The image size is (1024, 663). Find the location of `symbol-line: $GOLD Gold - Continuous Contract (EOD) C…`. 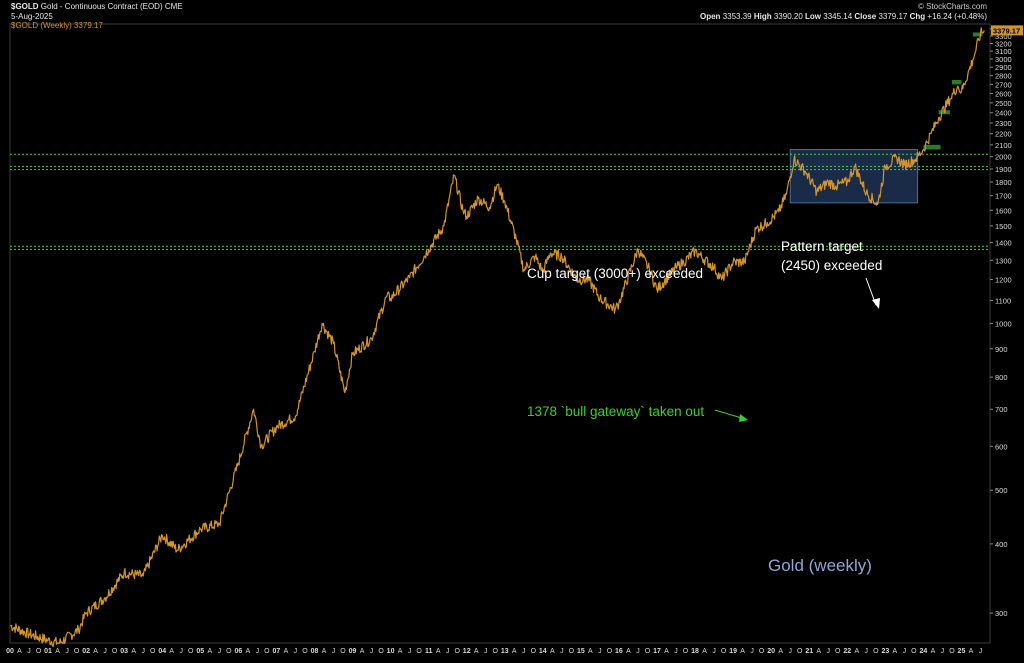

symbol-line: $GOLD Gold - Continuous Contract (EOD) C… is located at coordinates (97, 6).